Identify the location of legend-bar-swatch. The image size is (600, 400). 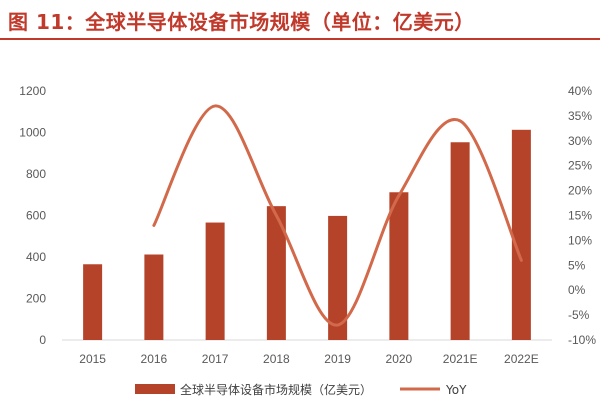
(155, 389).